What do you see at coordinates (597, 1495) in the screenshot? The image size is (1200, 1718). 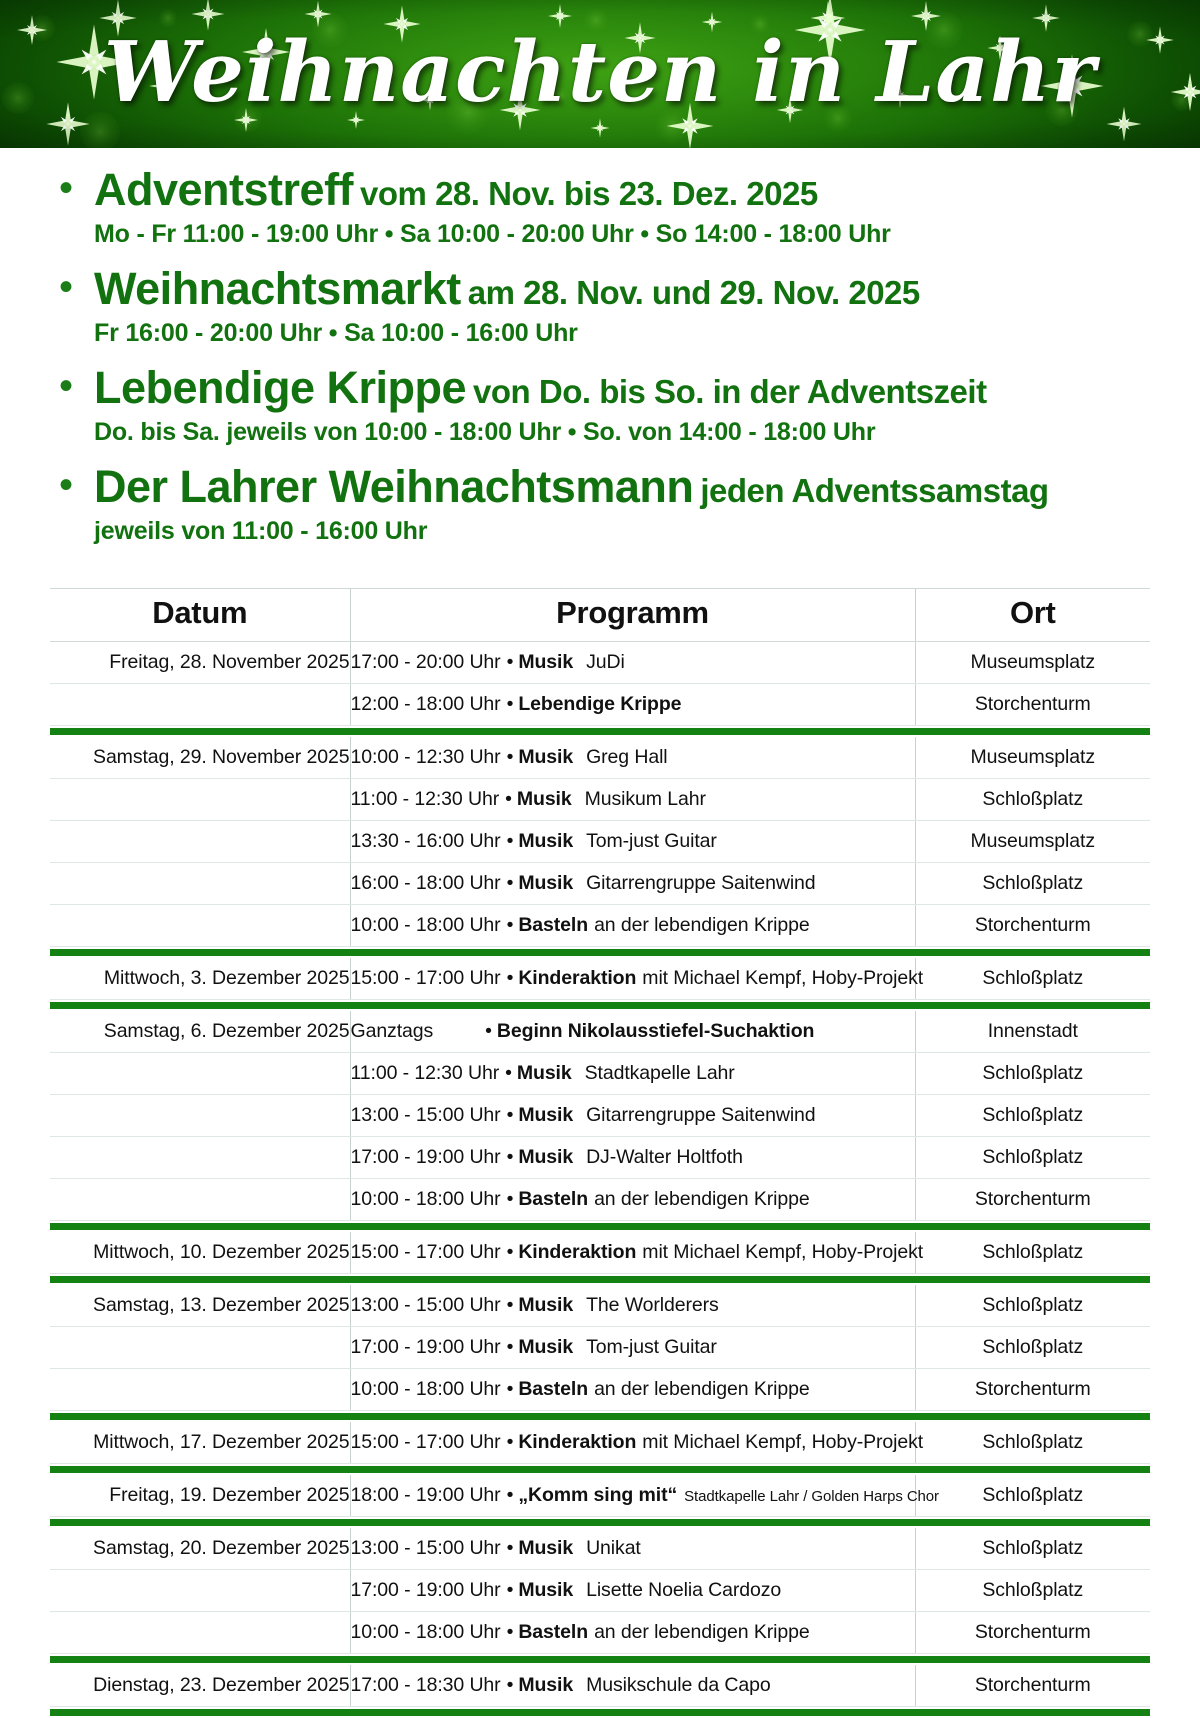 I see `program-kind: „Komm sing mit“` at bounding box center [597, 1495].